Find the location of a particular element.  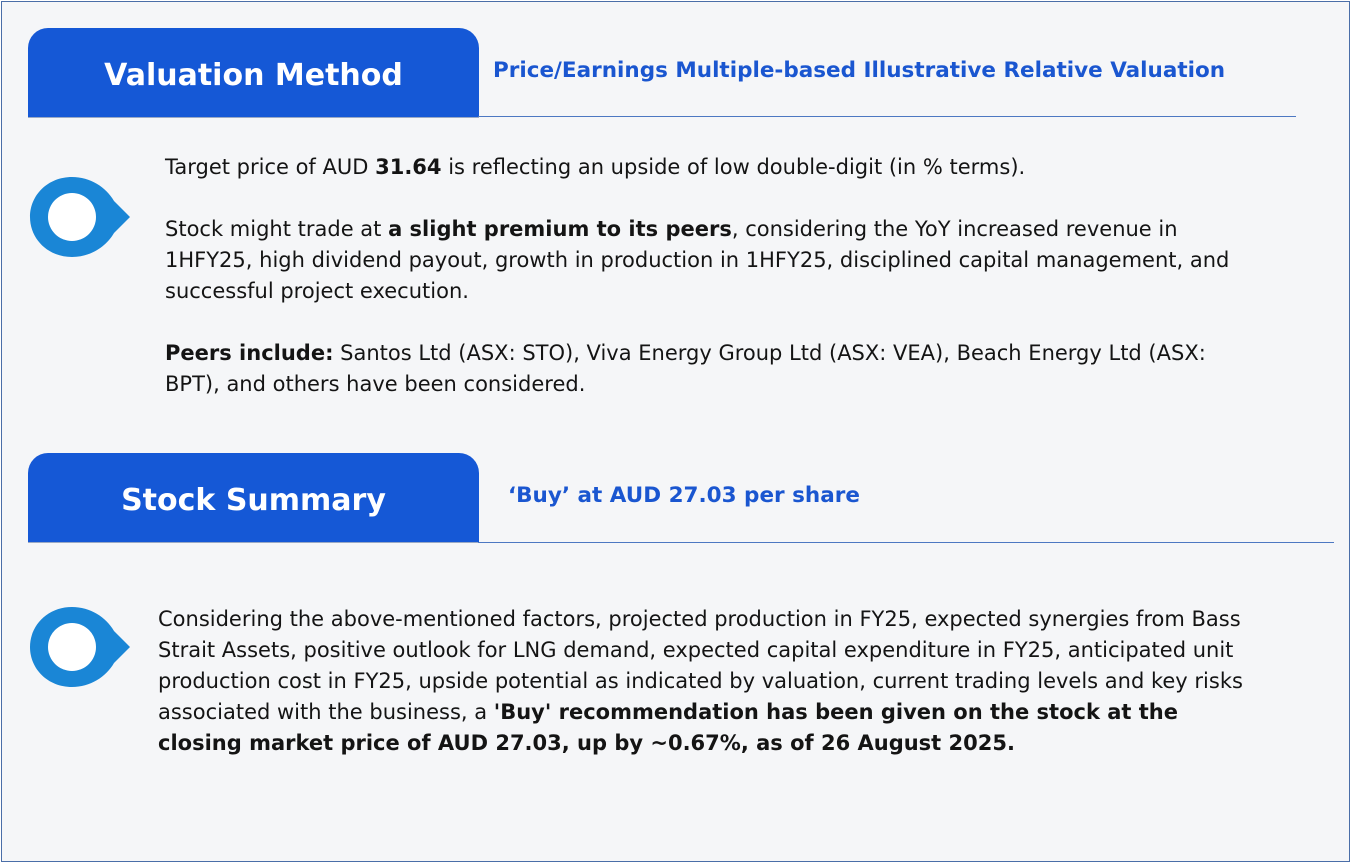

peers-label: Peers include: is located at coordinates (249, 353).